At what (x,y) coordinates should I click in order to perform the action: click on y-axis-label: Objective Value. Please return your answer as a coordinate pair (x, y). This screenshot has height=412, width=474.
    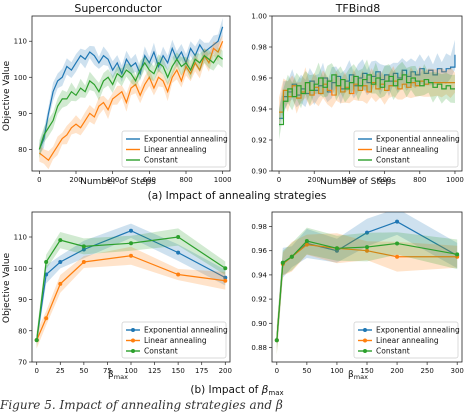
    Looking at the image, I should click on (7, 95).